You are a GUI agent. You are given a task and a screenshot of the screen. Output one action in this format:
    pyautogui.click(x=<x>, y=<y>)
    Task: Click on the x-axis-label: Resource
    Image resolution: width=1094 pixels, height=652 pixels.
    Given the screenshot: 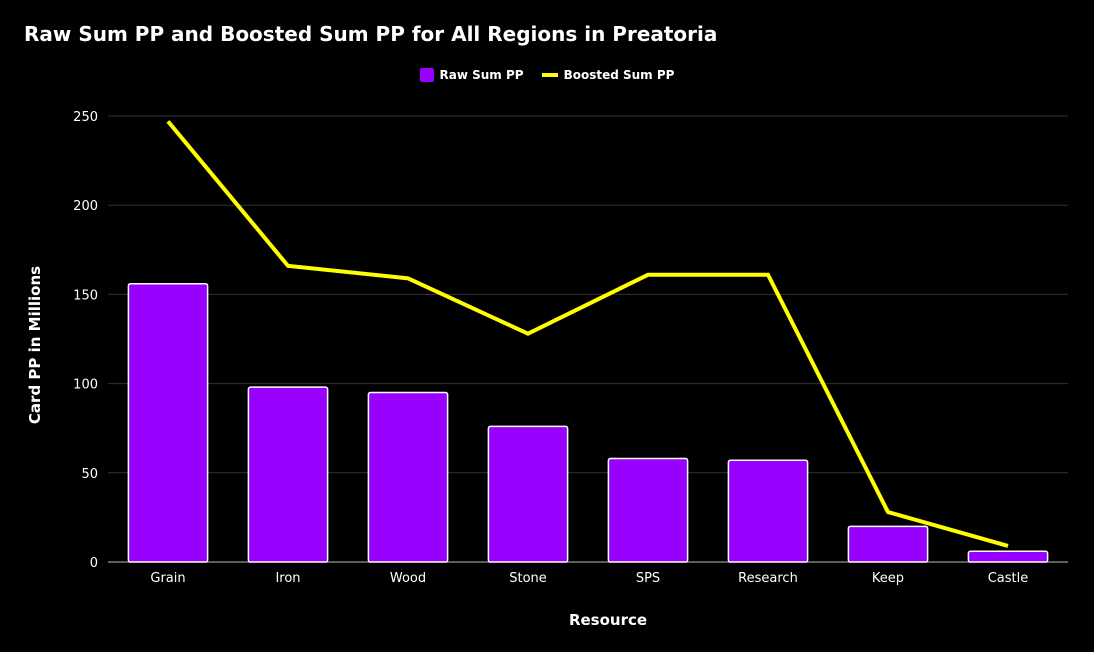 What is the action you would take?
    pyautogui.click(x=608, y=620)
    